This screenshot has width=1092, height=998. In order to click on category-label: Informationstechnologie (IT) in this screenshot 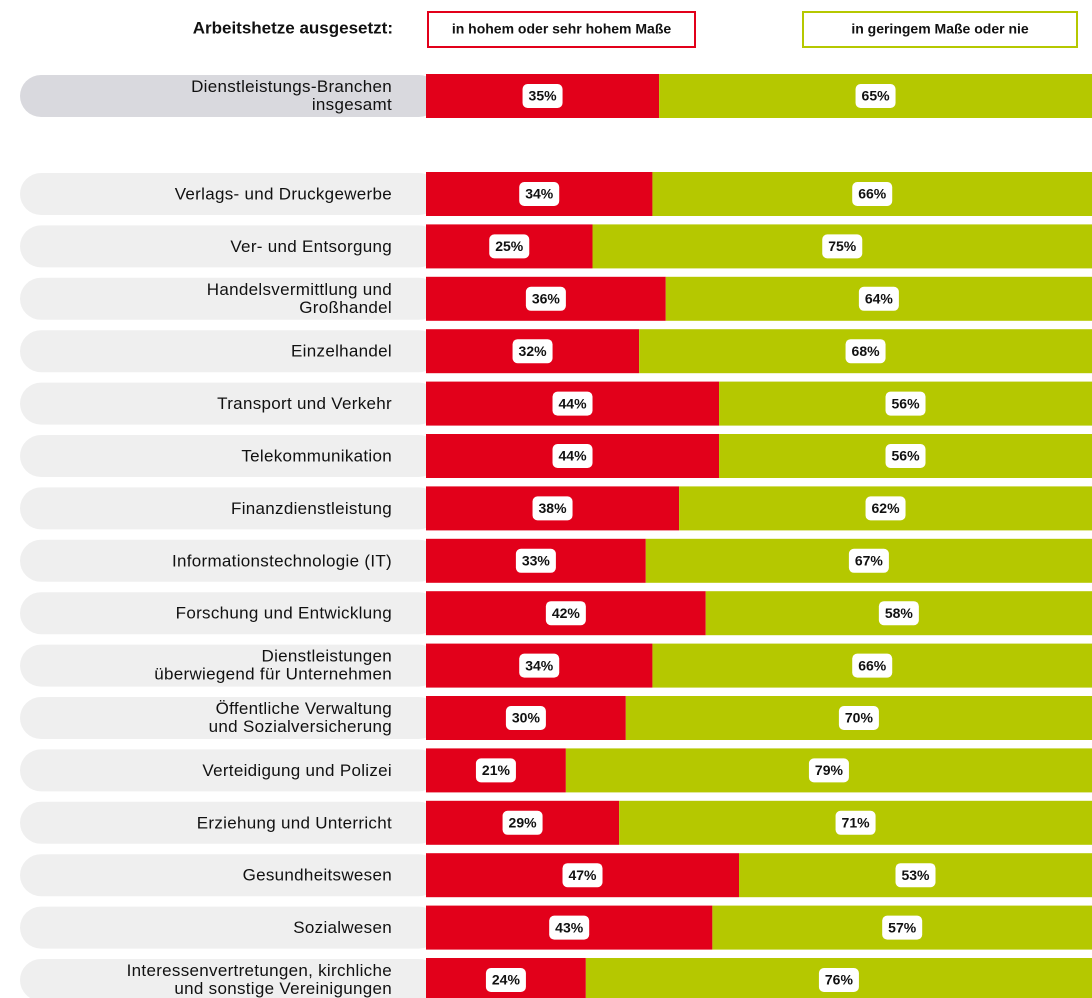, I will do `click(282, 560)`.